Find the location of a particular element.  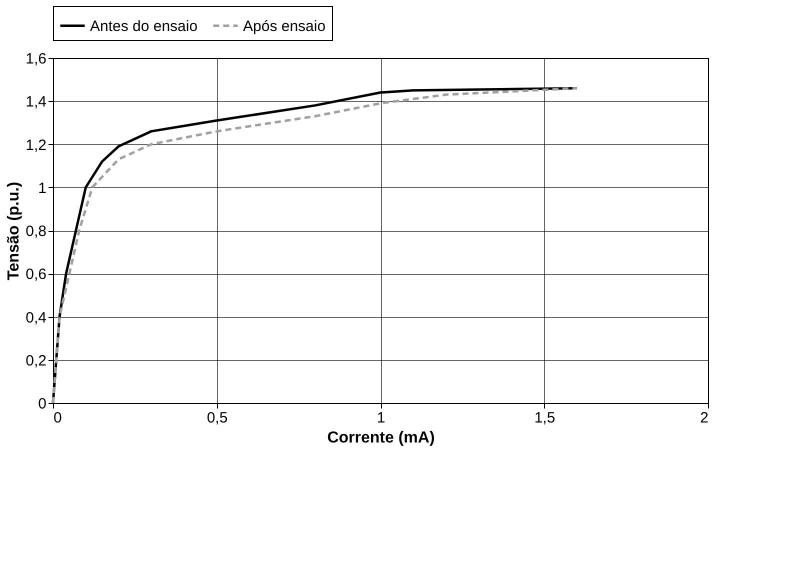

y-tick-label: 1 is located at coordinates (42, 188).